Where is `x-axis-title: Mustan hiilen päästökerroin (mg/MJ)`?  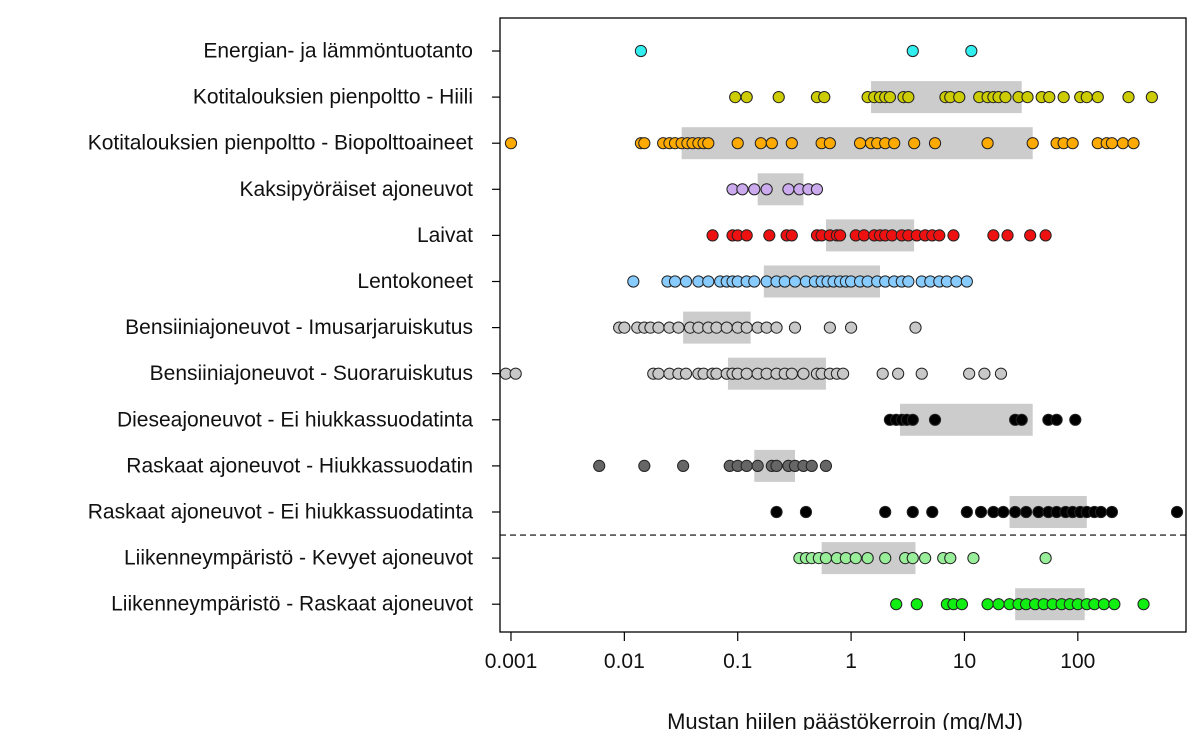 x-axis-title: Mustan hiilen päästökerroin (mg/MJ) is located at coordinates (845, 719).